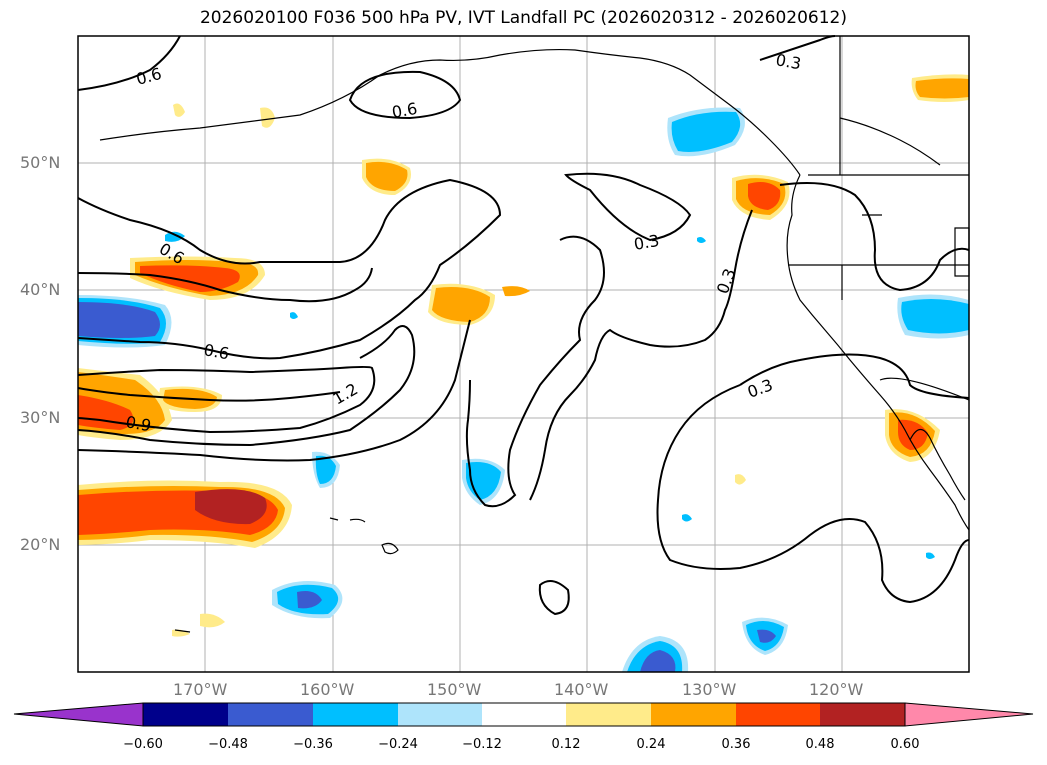  Describe the element at coordinates (820, 744) in the screenshot. I see `colorbar-tick-label: 0.48` at that location.